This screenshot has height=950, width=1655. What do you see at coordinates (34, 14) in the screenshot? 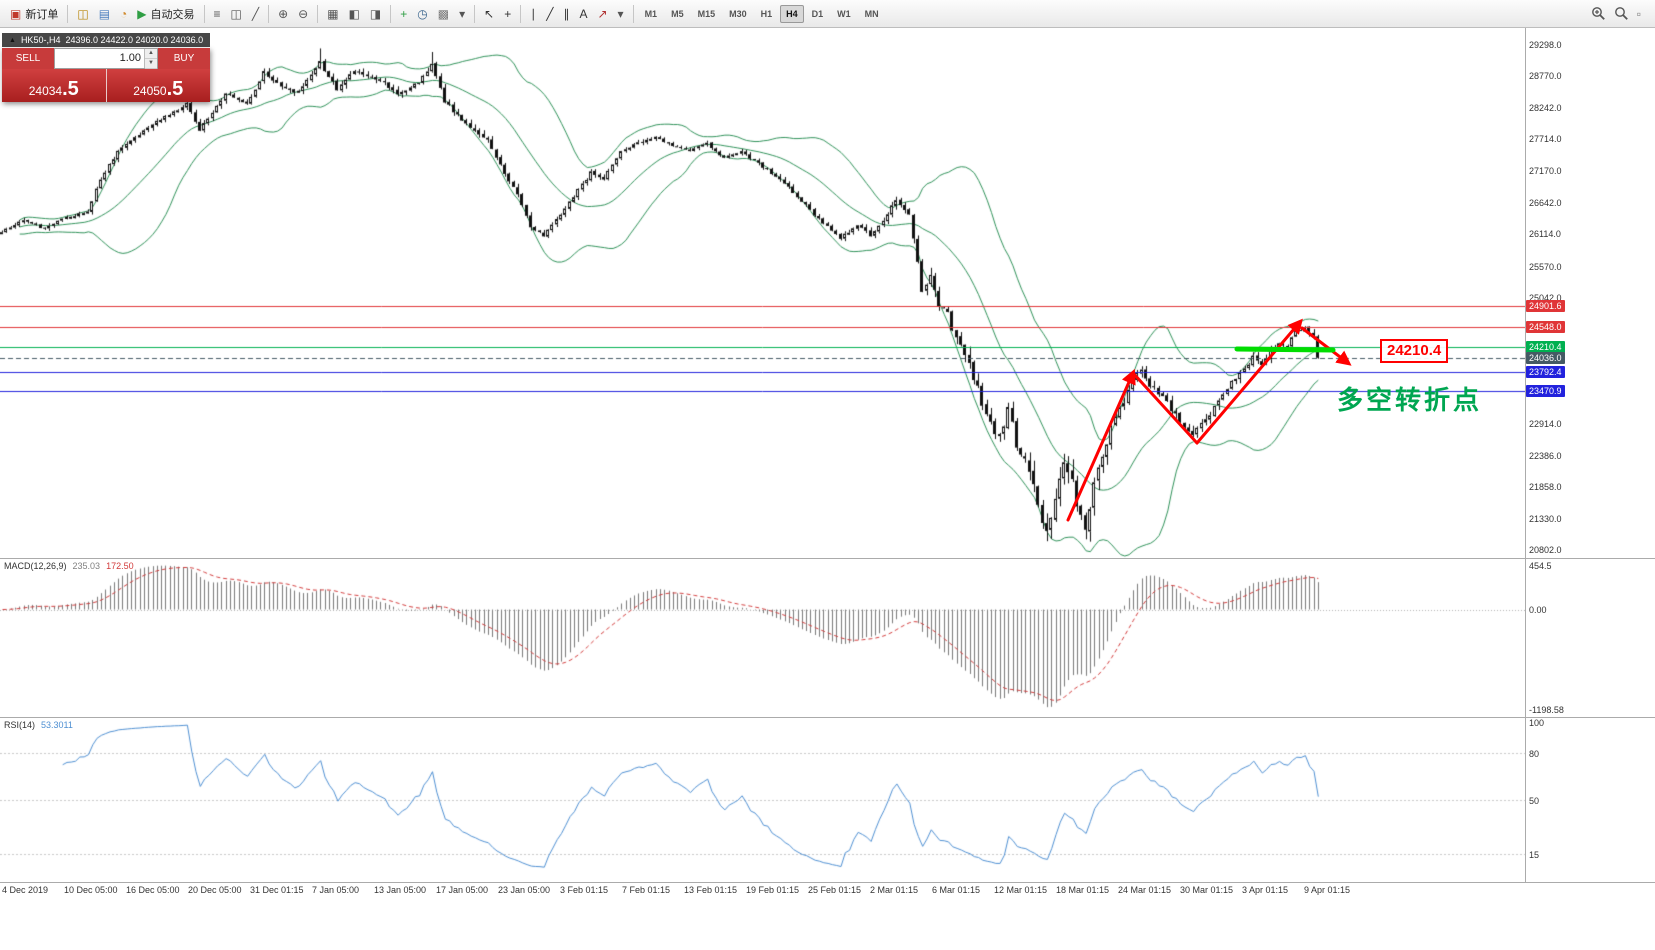
I see `new-order-button: ▣ 新订单` at bounding box center [34, 14].